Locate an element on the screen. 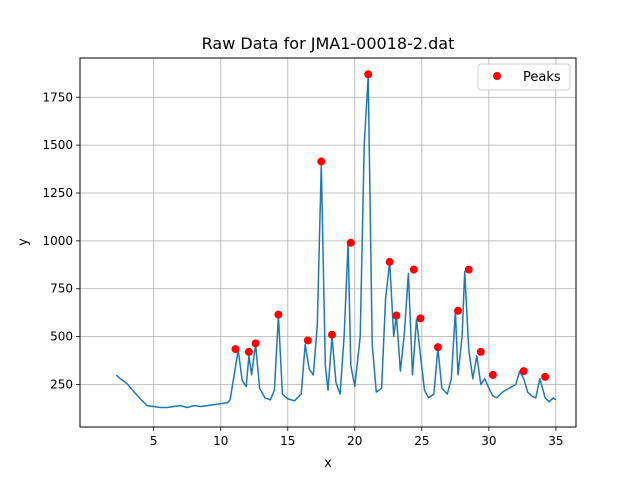 Image resolution: width=640 pixels, height=480 pixels. x-tick-label: 5 is located at coordinates (154, 441).